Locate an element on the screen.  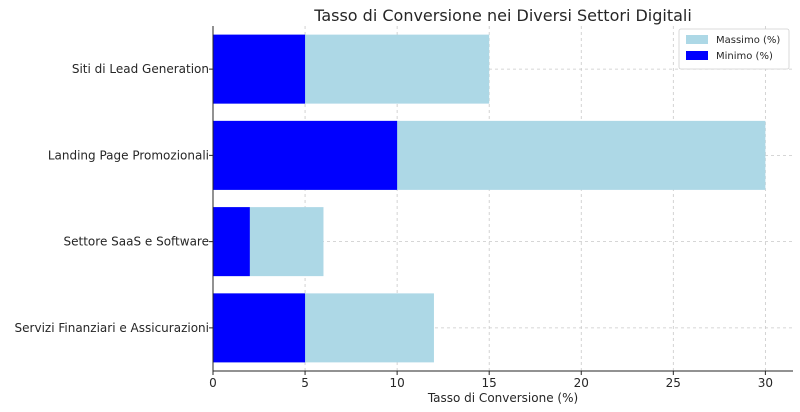
bar-minimo-settore-saas-e-software is located at coordinates (231, 242).